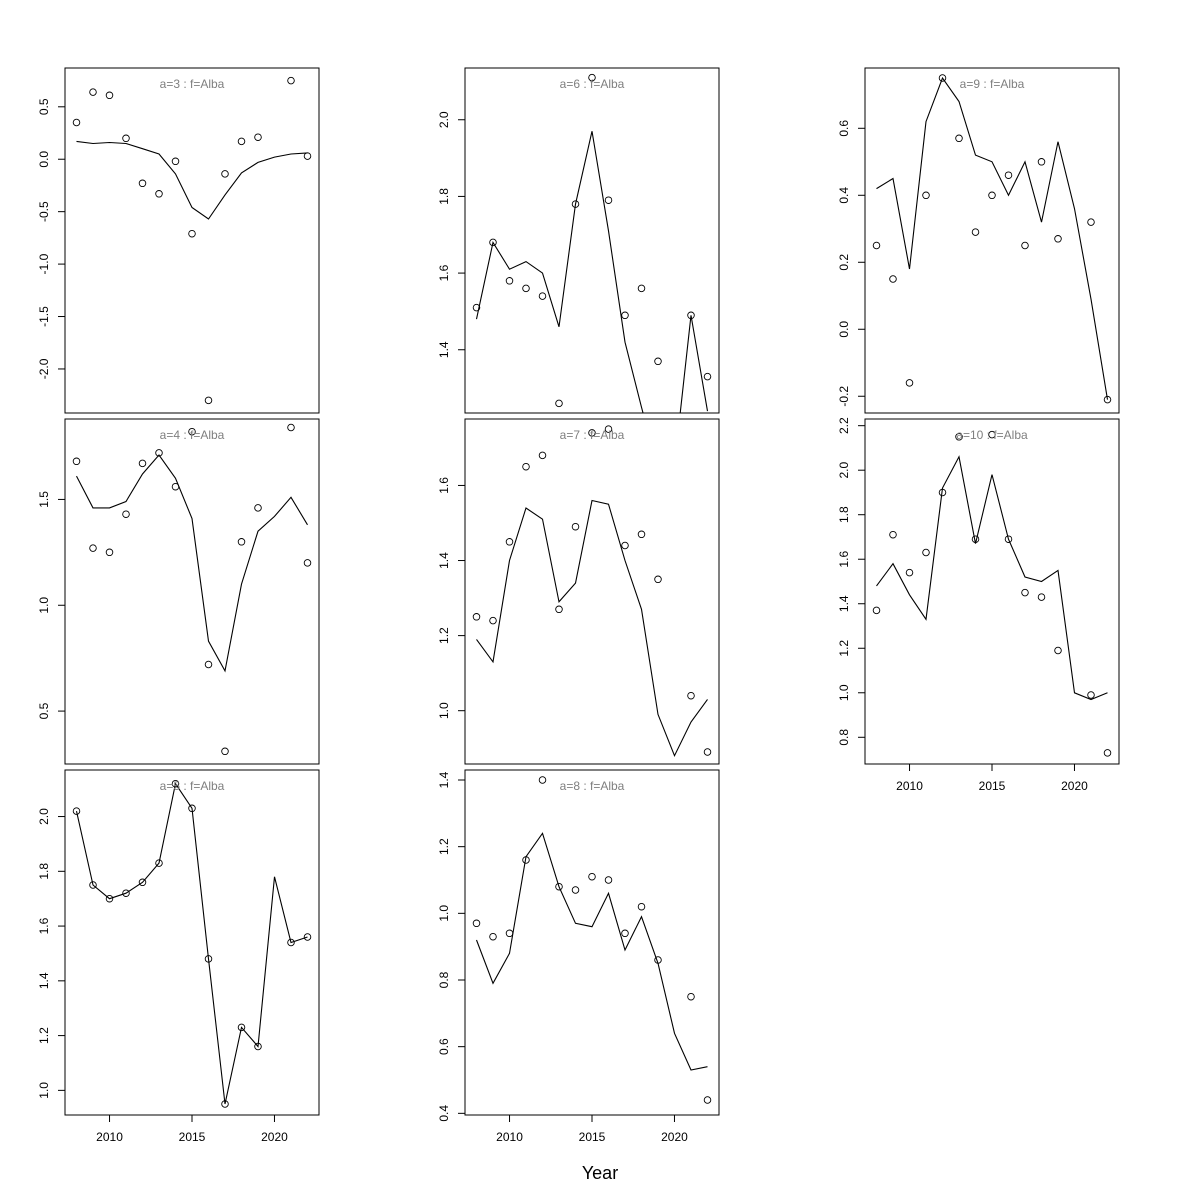  I want to click on panel-title: a=7 : f=Alba, so click(592, 435).